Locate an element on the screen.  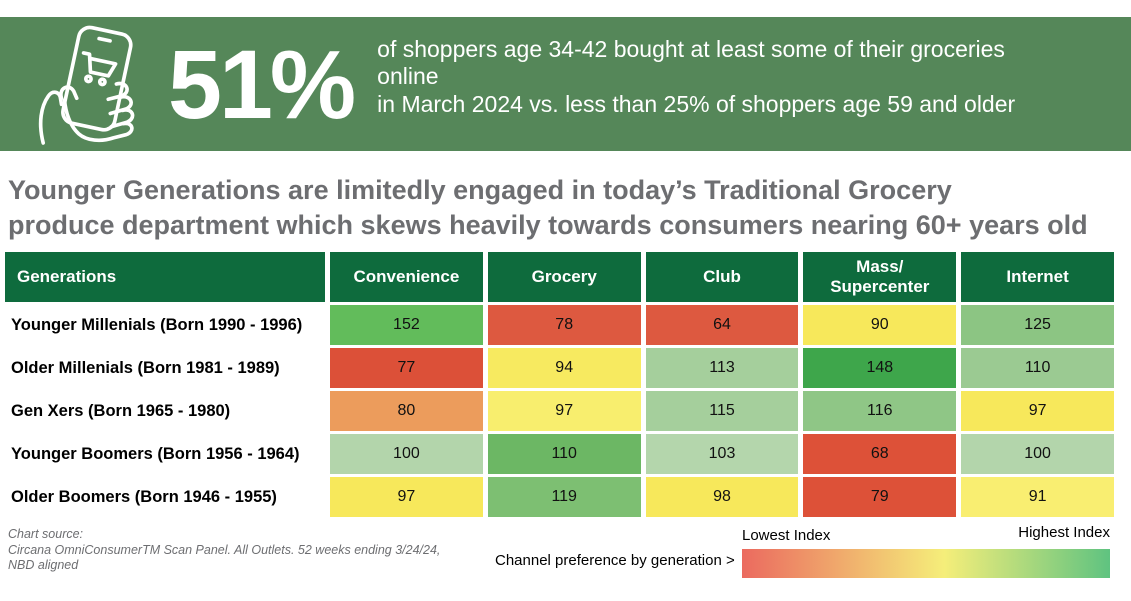
heatmap-cell: 78 is located at coordinates (564, 325).